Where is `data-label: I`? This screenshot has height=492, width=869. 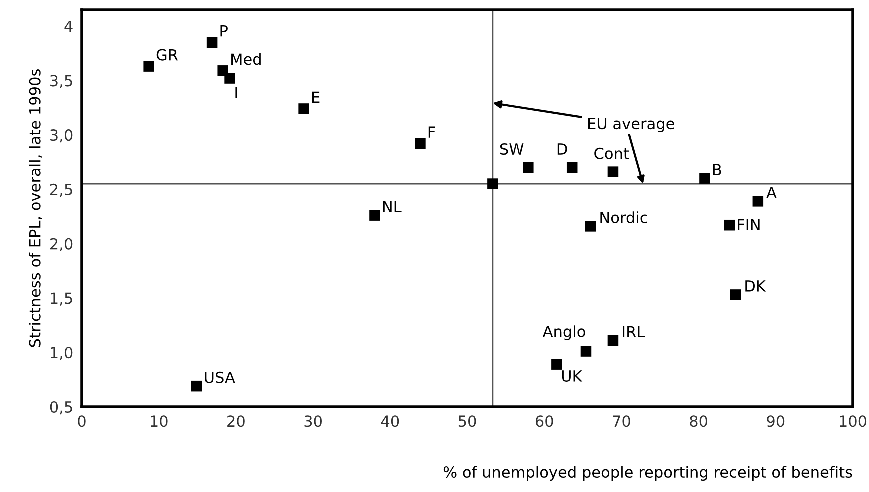
data-label: I is located at coordinates (237, 92).